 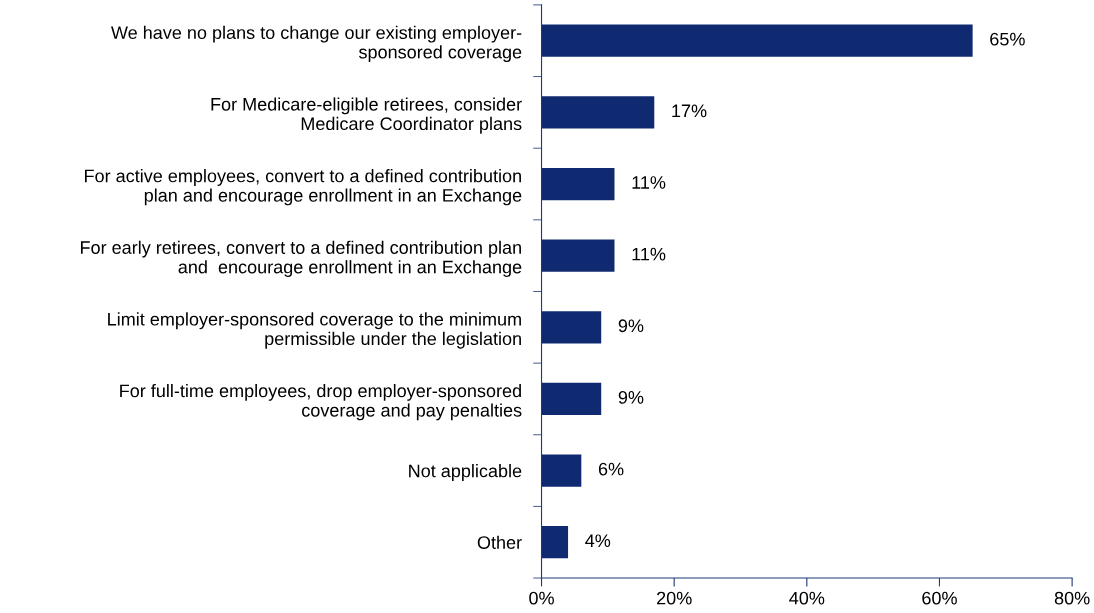 What do you see at coordinates (316, 44) in the screenshot?
I see `y-tick-label: We have no plans to change our existing employer- sponsored coverage` at bounding box center [316, 44].